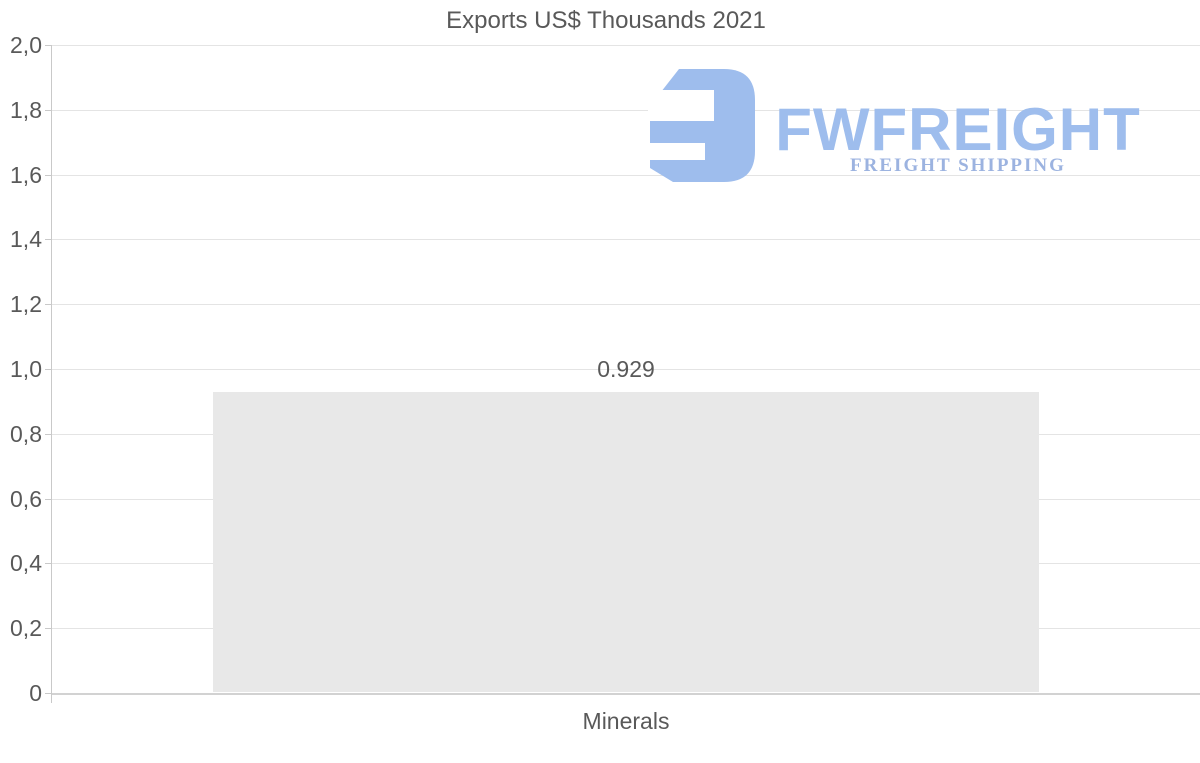  Describe the element at coordinates (51, 374) in the screenshot. I see `y-axis-line` at that location.